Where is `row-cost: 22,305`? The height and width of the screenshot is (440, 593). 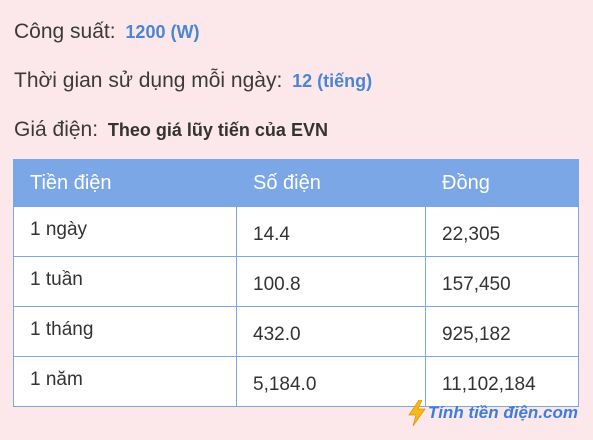 row-cost: 22,305 is located at coordinates (502, 231).